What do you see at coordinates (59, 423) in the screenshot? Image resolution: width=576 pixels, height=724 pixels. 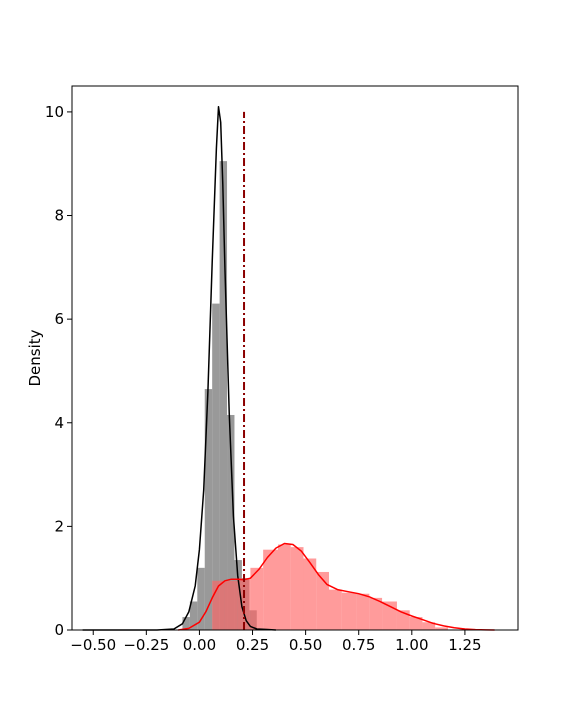 I see `y-tick-label: 4` at bounding box center [59, 423].